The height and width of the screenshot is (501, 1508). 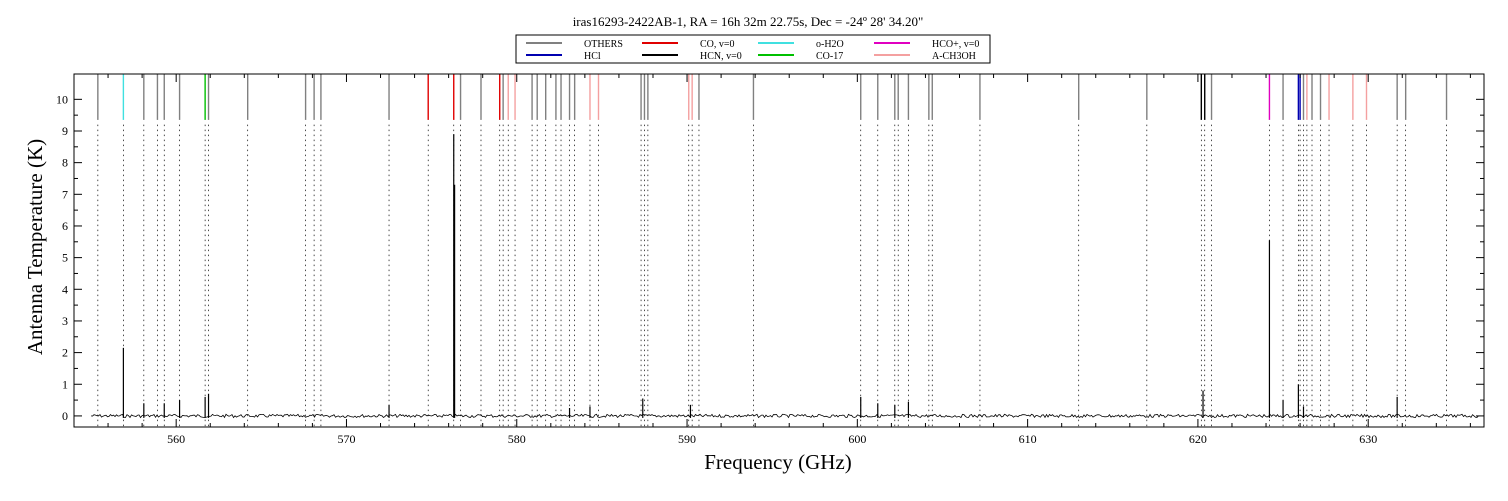 What do you see at coordinates (65, 258) in the screenshot?
I see `y-tick-label: 5` at bounding box center [65, 258].